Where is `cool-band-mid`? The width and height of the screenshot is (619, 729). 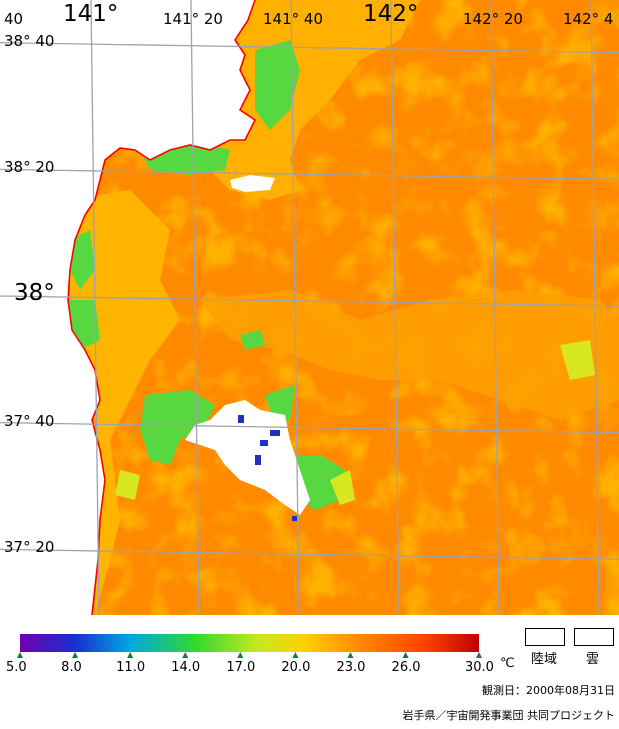 cool-band-mid is located at coordinates (409, 355).